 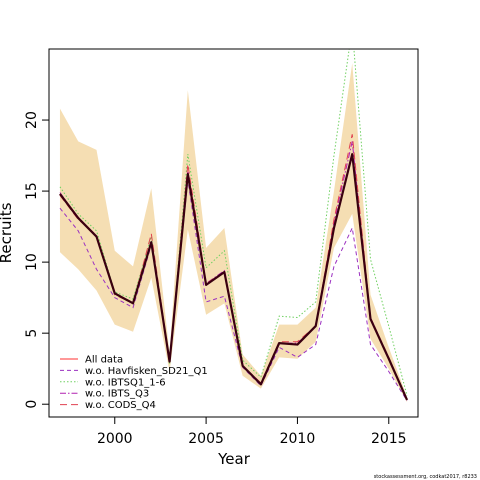 I want to click on x-axis: 2000 2005 2010 2015, so click(x=252, y=432).